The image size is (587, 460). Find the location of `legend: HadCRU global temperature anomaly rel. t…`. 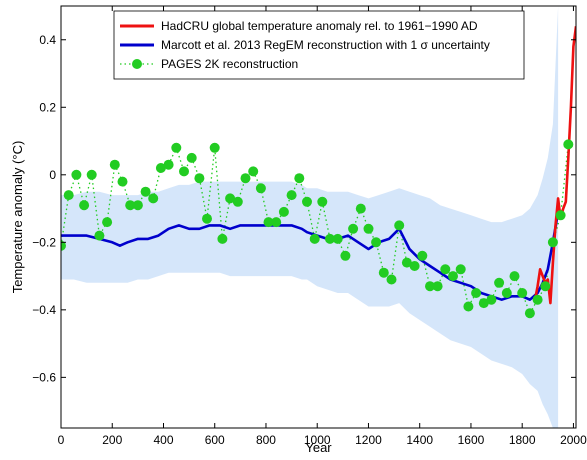

legend: HadCRU global temperature anomaly rel. t… is located at coordinates (319, 45).